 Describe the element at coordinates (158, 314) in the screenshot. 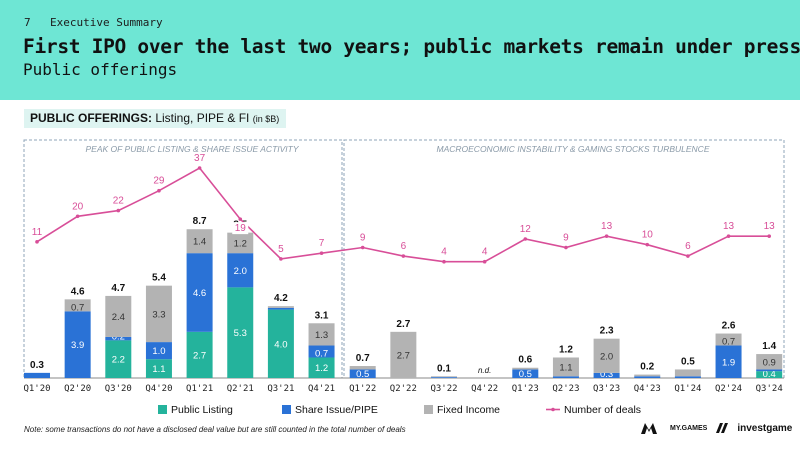

I see `segment-label: 3.3` at that location.